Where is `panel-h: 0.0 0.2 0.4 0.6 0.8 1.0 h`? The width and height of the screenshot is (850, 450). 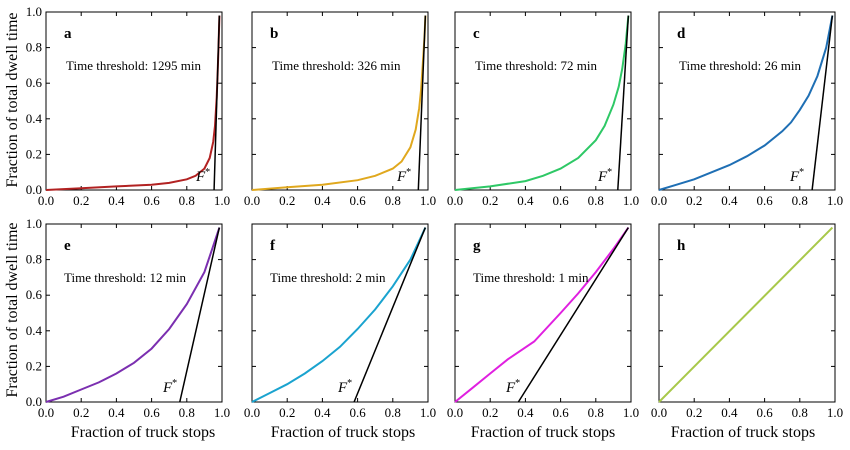
panel-h: 0.0 0.2 0.4 0.6 0.8 1.0 h is located at coordinates (747, 321).